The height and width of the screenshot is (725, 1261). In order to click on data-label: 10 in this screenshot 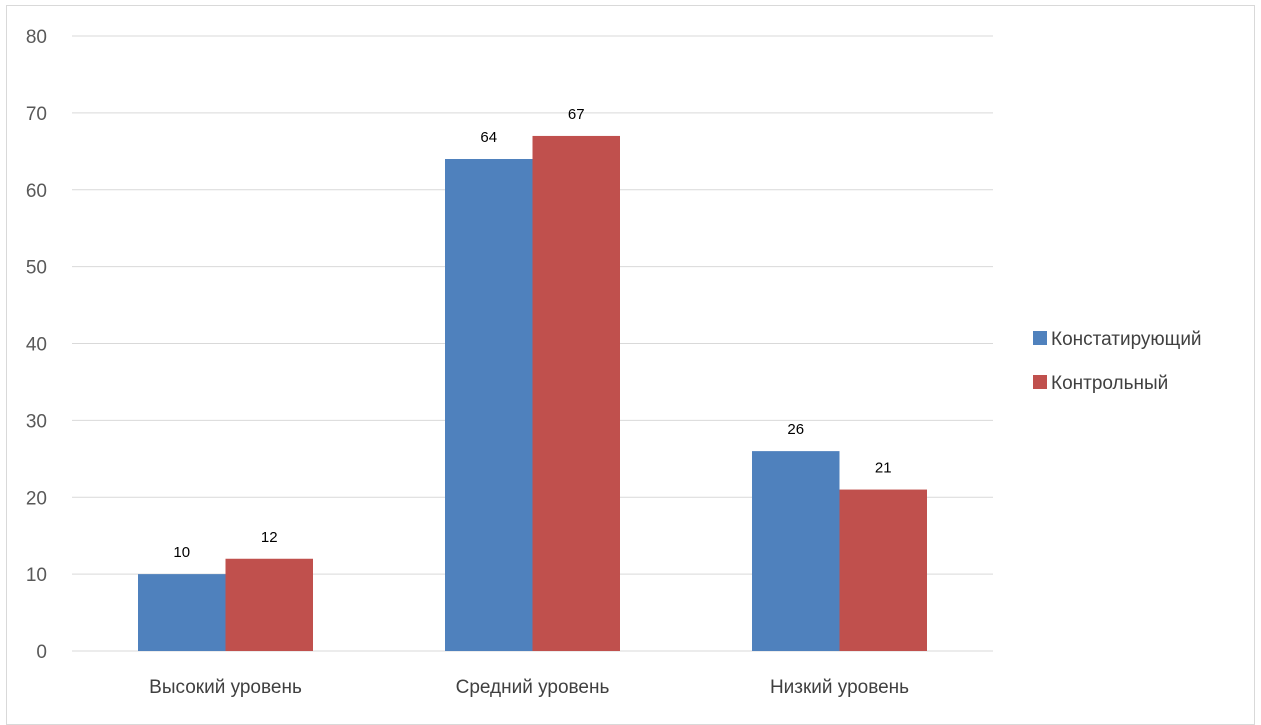, I will do `click(181, 552)`.